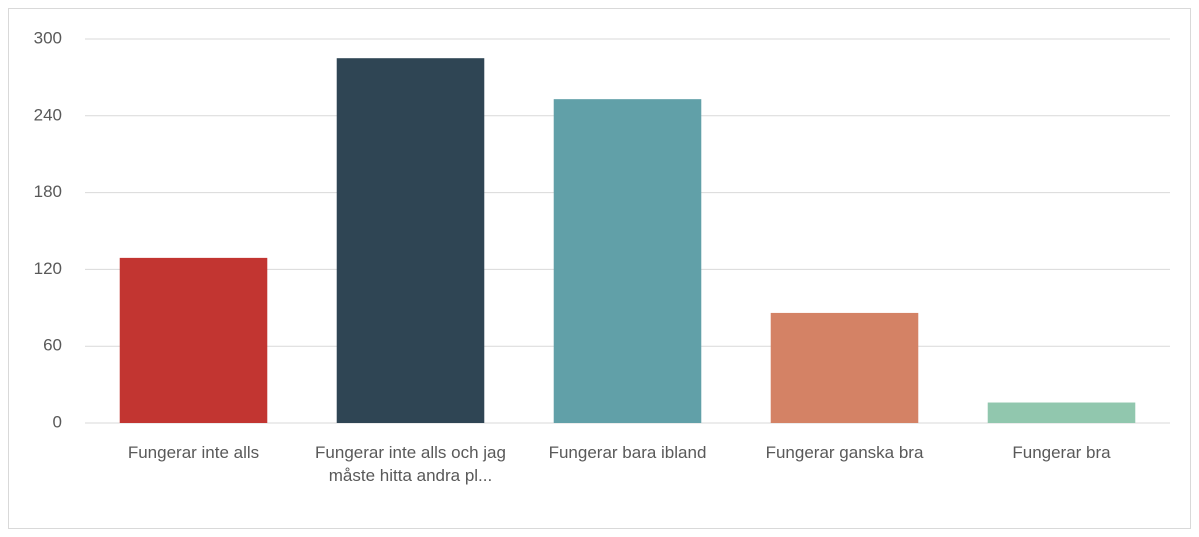 This screenshot has width=1199, height=537. What do you see at coordinates (1061, 452) in the screenshot?
I see `x-tick-label: Fungerar bra` at bounding box center [1061, 452].